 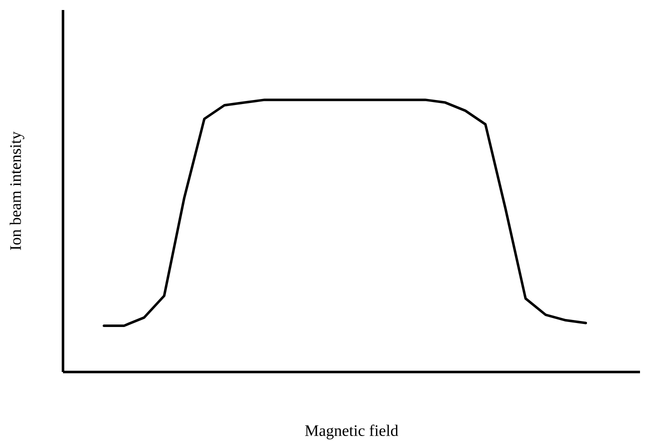 I want to click on y-axis-title: Ion beam intensity, so click(x=17, y=191).